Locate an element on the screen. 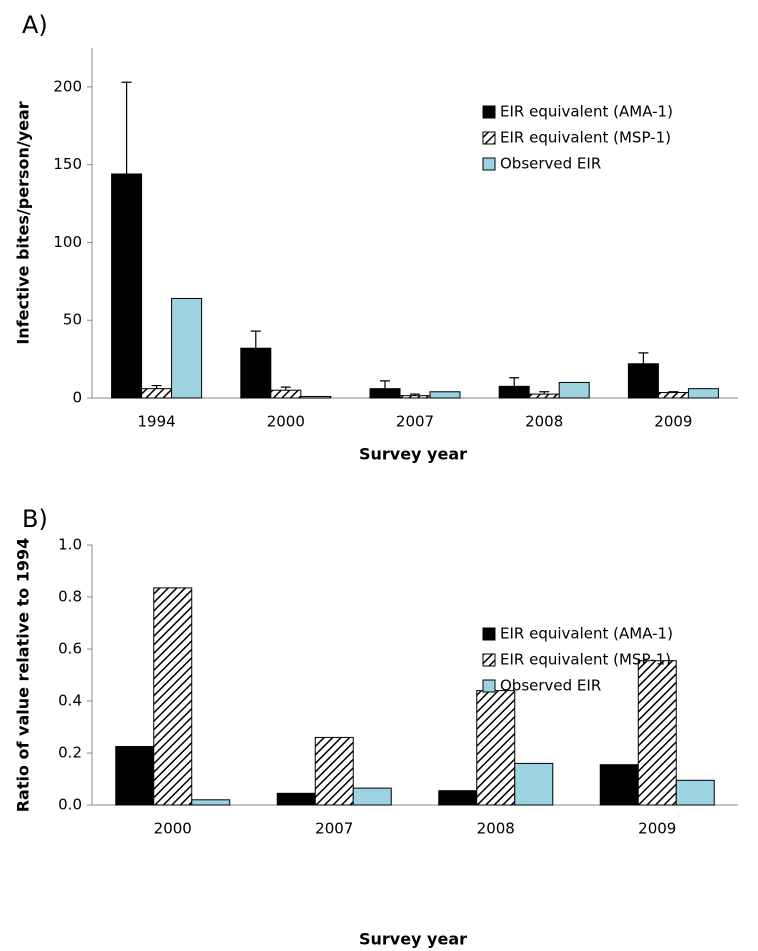 The width and height of the screenshot is (758, 951). y-tick-label: 100 is located at coordinates (67, 242).